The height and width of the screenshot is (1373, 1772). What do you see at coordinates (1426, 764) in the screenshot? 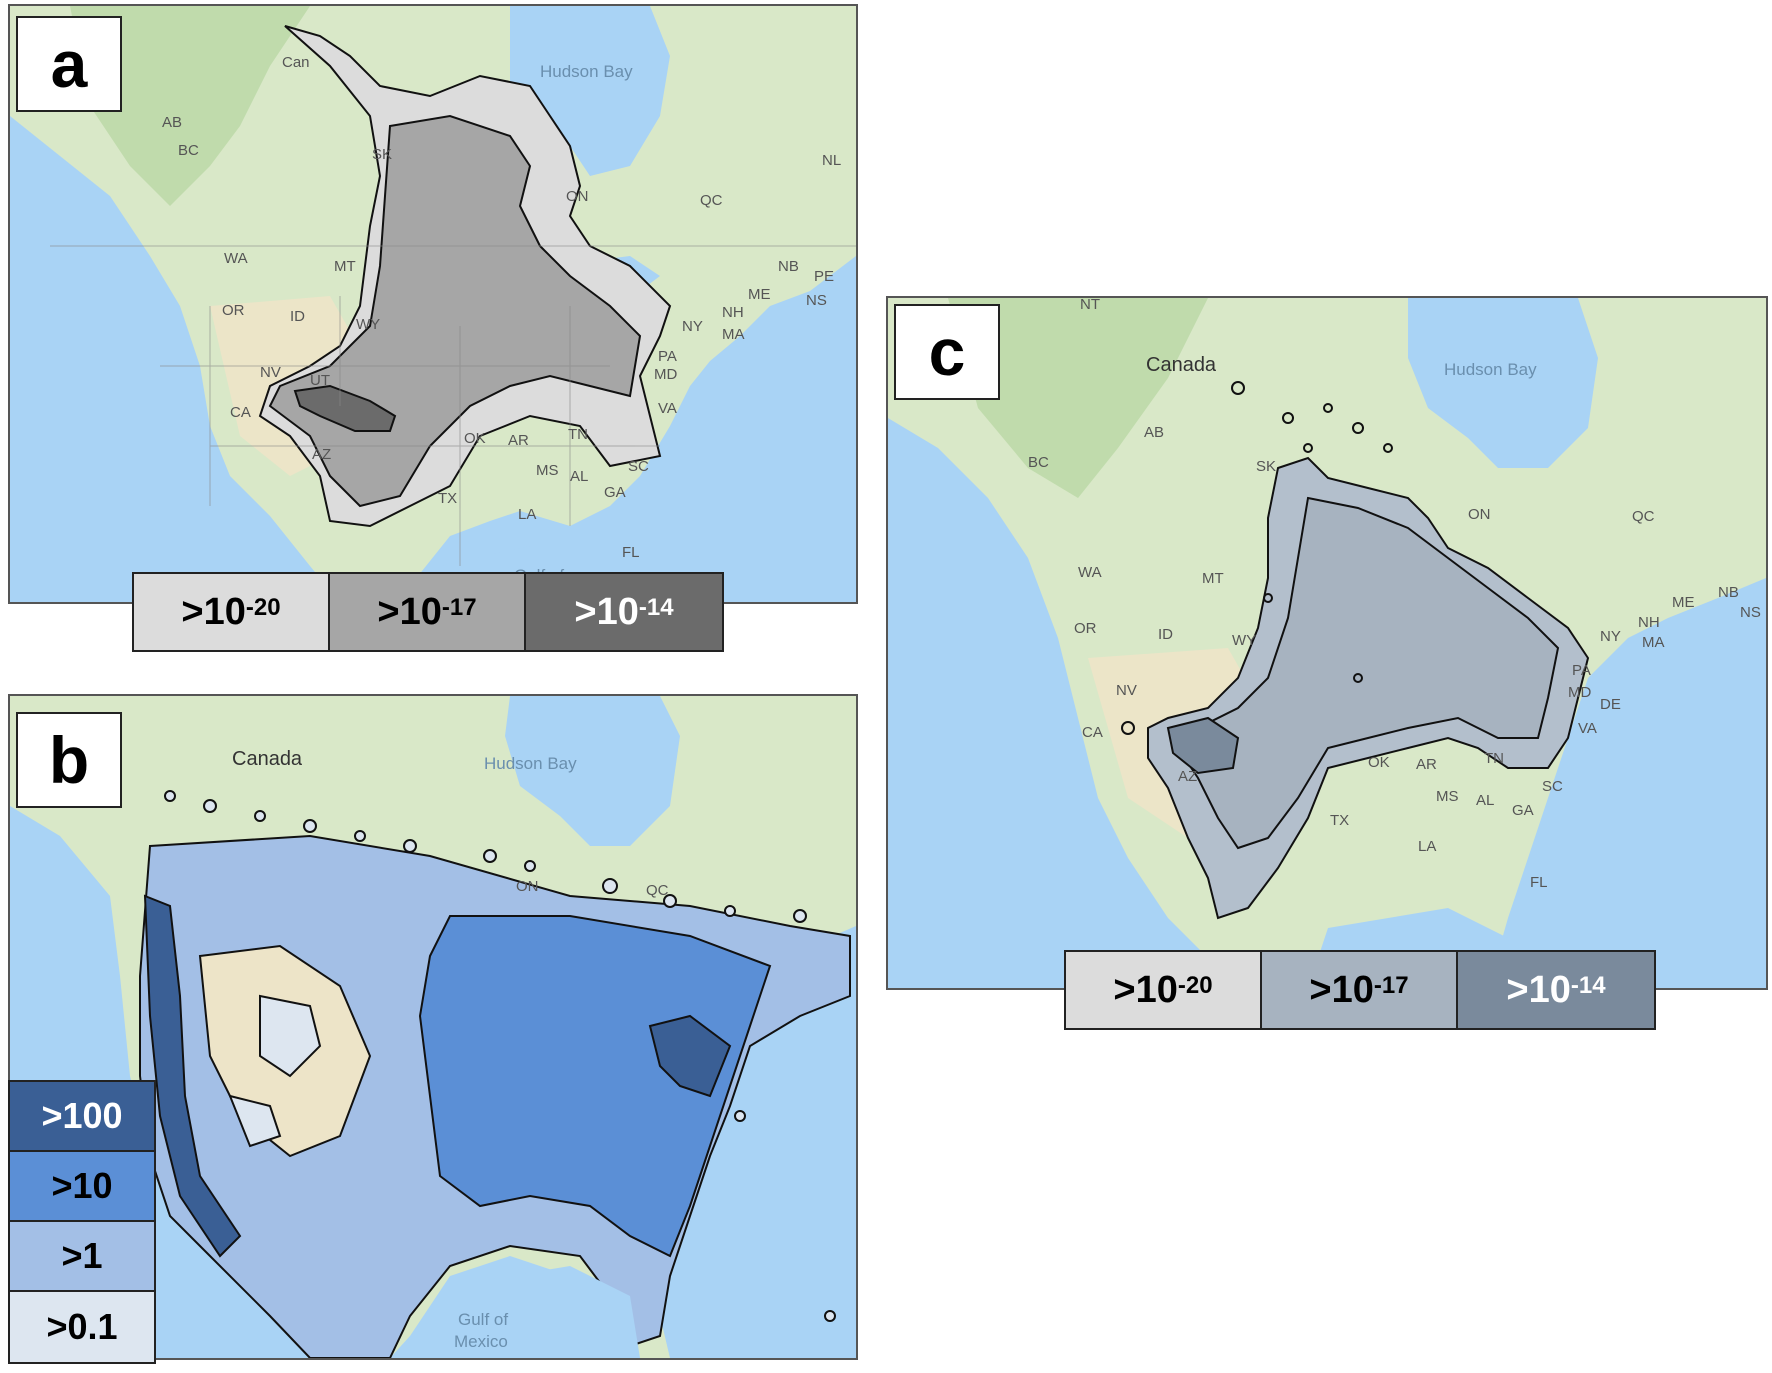
I see `label-ar: AR` at bounding box center [1426, 764].